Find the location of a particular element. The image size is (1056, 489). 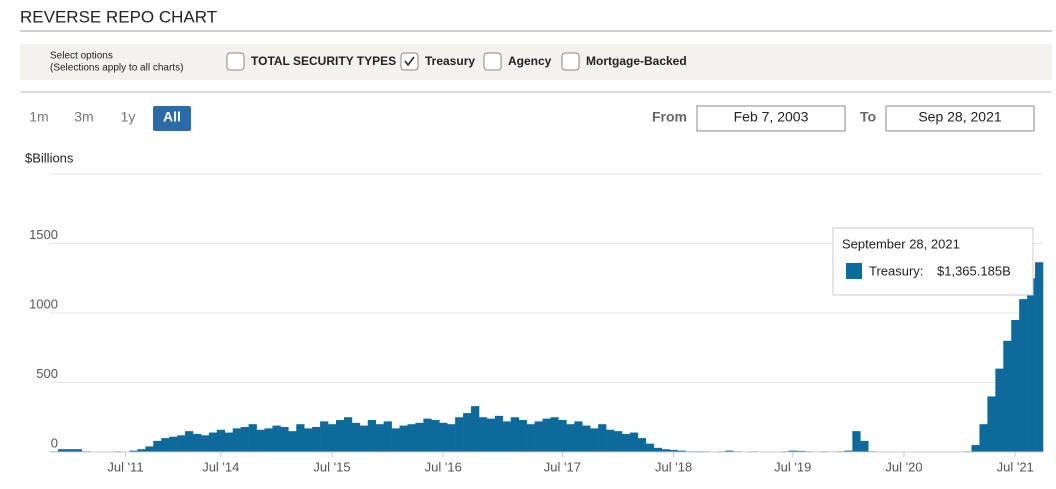

option-label: Treasury is located at coordinates (450, 61).